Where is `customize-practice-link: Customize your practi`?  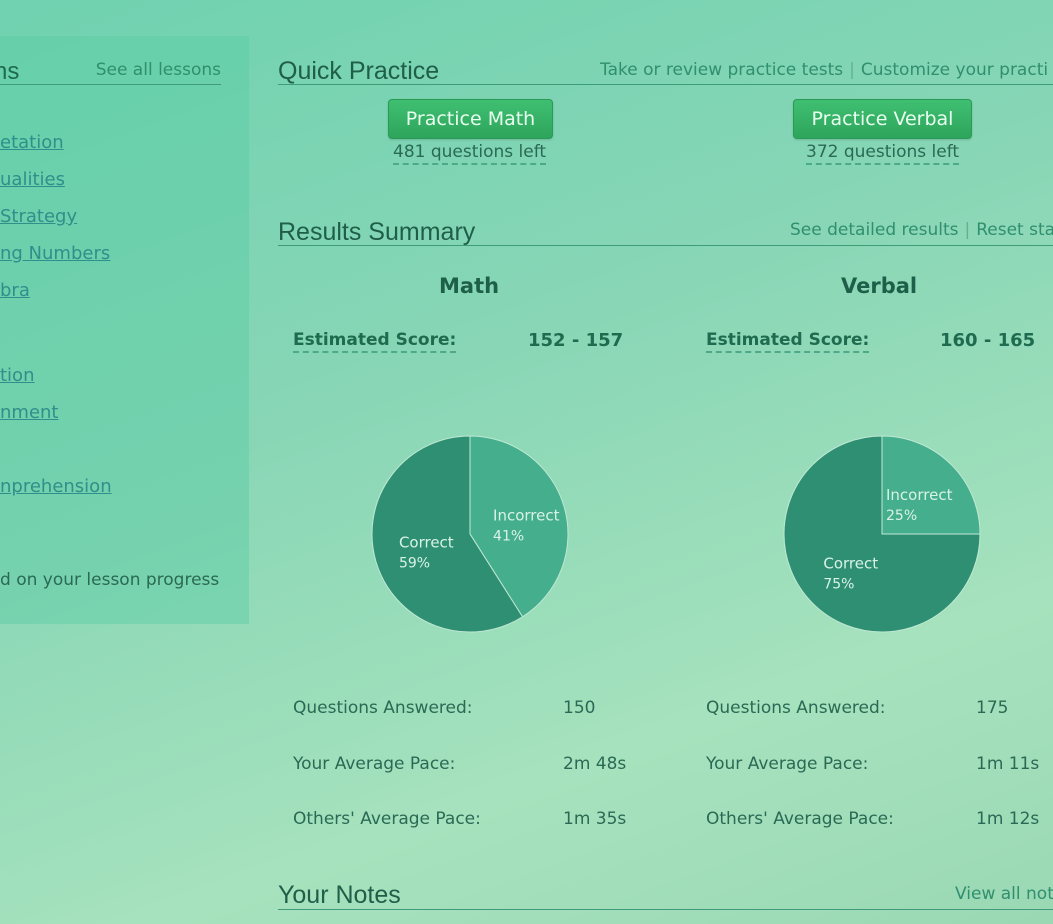
customize-practice-link: Customize your practi is located at coordinates (954, 70).